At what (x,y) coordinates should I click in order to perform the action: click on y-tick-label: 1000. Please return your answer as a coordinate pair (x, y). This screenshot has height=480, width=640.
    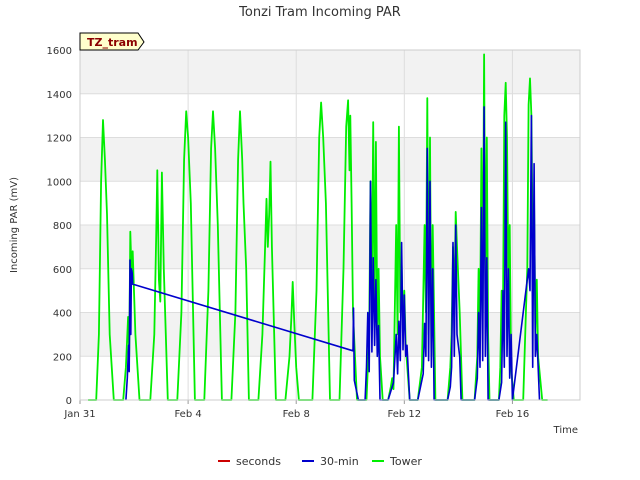
    Looking at the image, I should click on (59, 182).